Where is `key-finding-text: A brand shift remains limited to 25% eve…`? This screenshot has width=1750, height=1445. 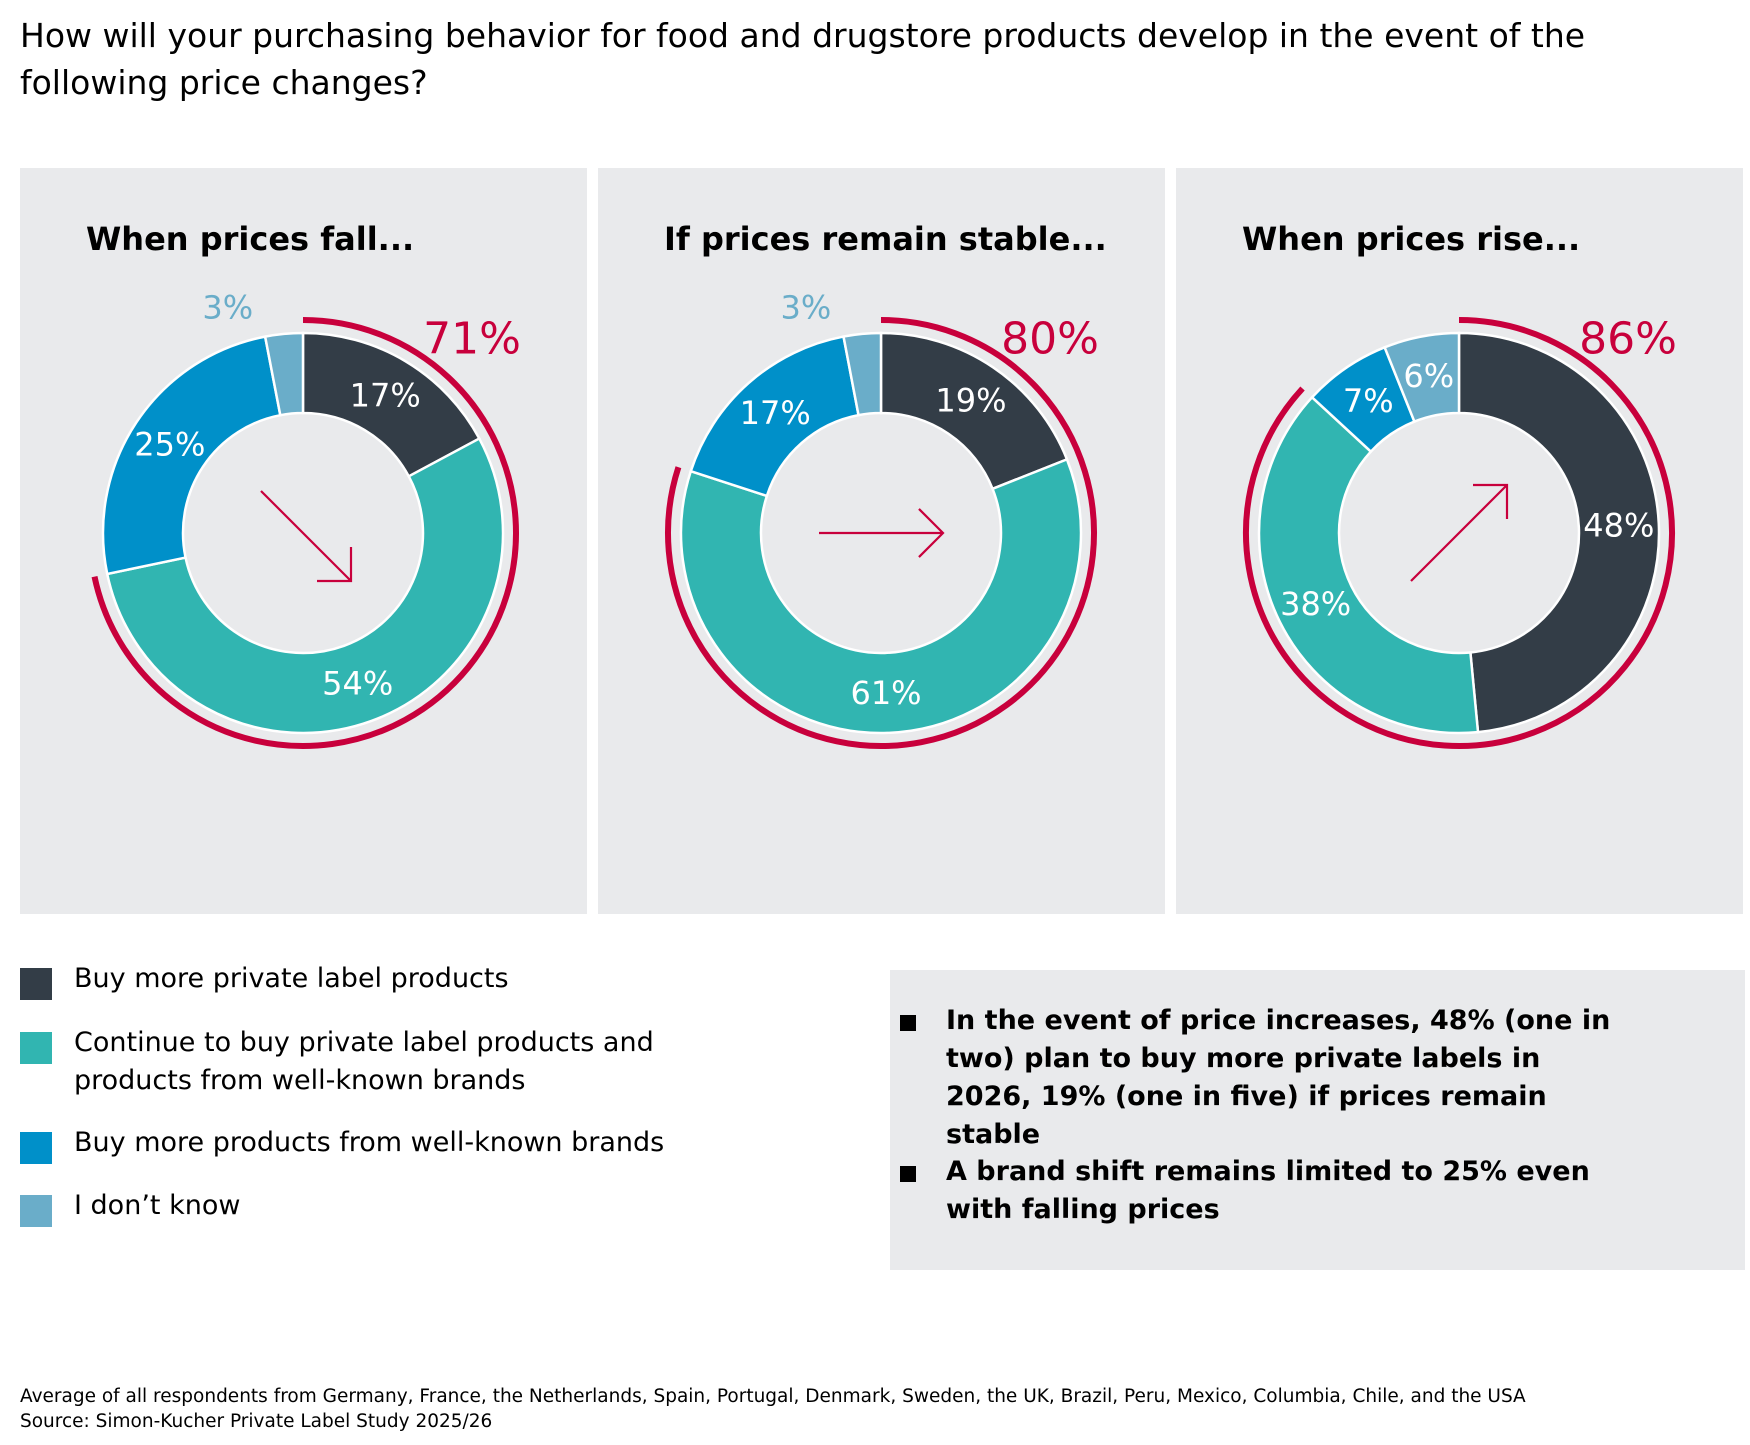
key-finding-text: A brand shift remains limited to 25% eve… is located at coordinates (1268, 1190).